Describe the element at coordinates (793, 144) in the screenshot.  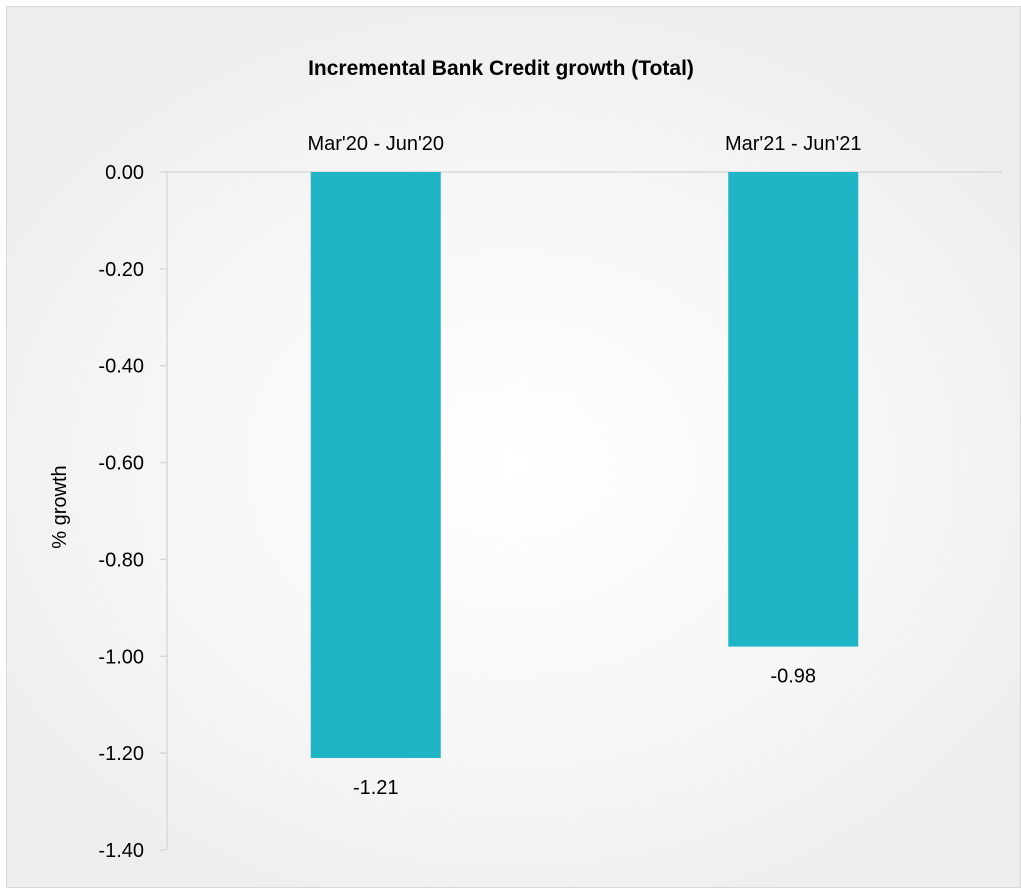
I see `category-label: Mar'21 - Jun'21` at that location.